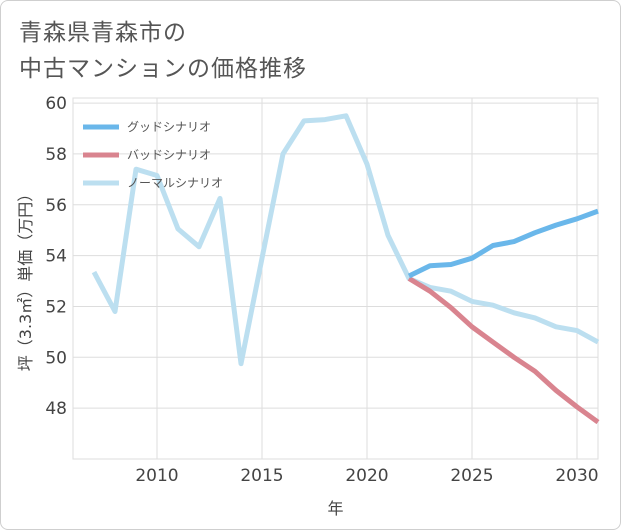 The height and width of the screenshot is (530, 621). Describe the element at coordinates (56, 409) in the screenshot. I see `y-tick-label: 48` at that location.